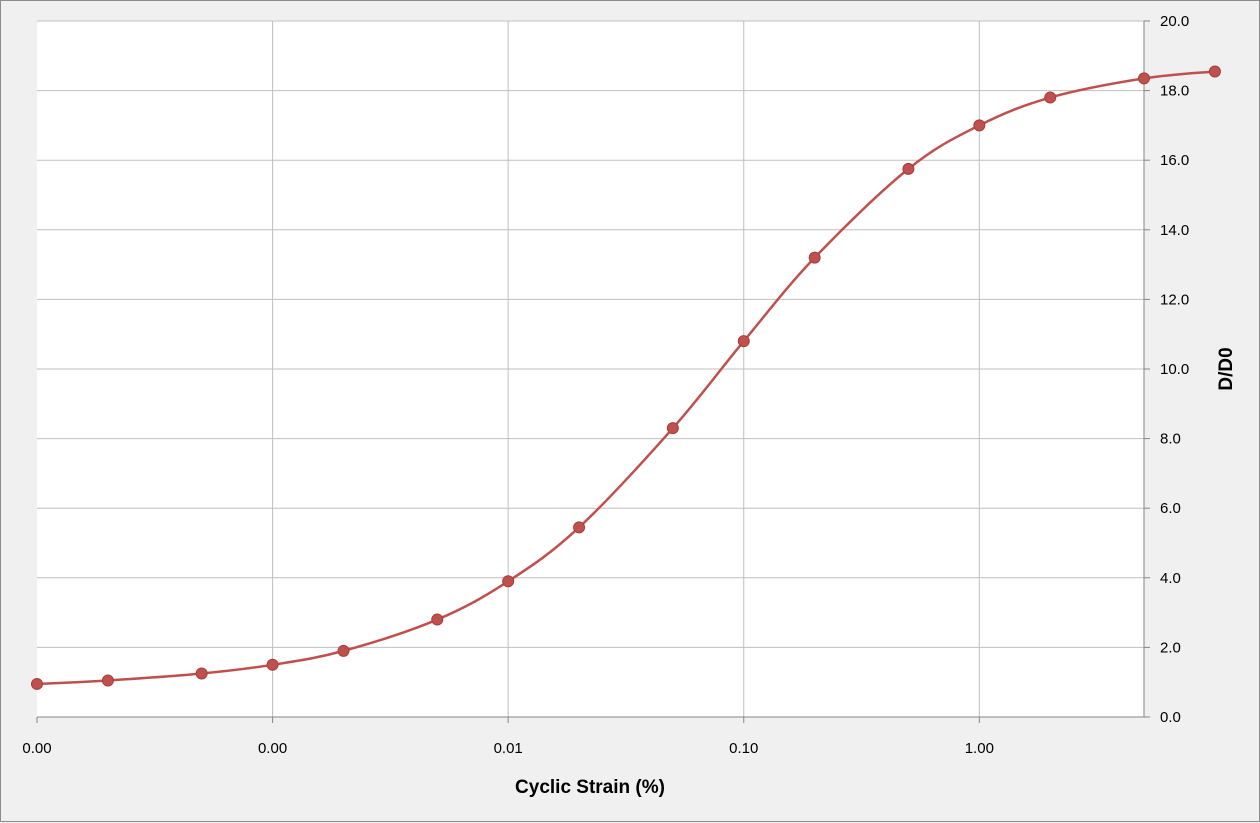  What do you see at coordinates (979, 748) in the screenshot?
I see `x-tick-label: 1.00` at bounding box center [979, 748].